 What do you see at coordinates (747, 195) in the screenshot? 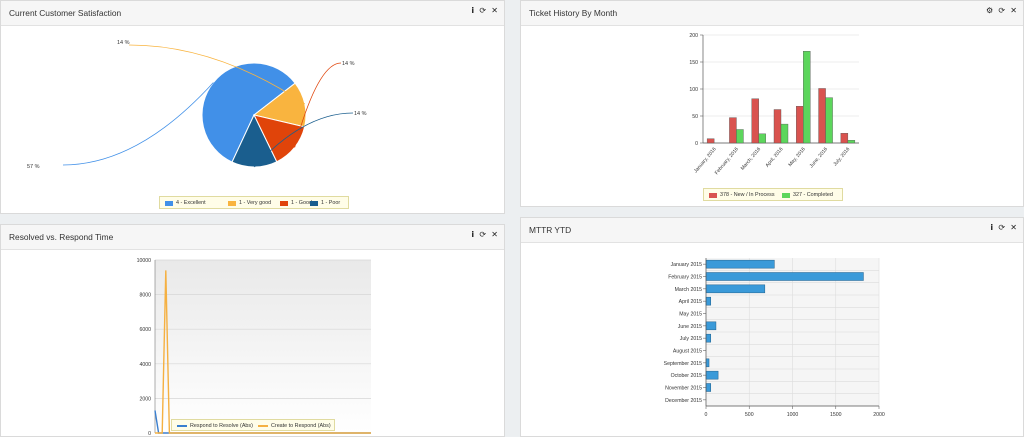
I see `legend-label: 378 - New / In Process` at bounding box center [747, 195].